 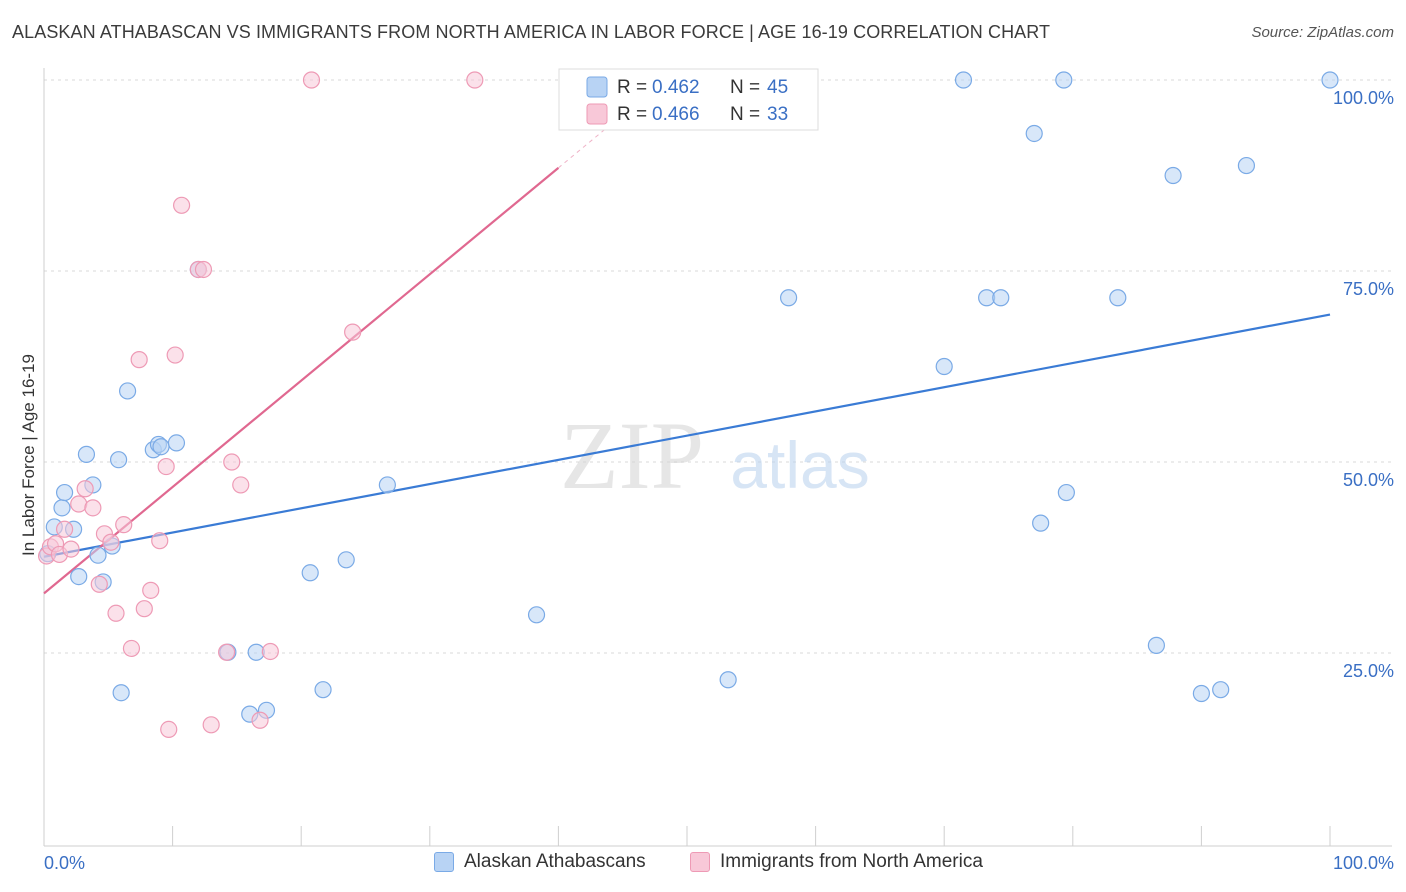 I want to click on source-label: Source: ZipAtlas.com, so click(x=1322, y=32).